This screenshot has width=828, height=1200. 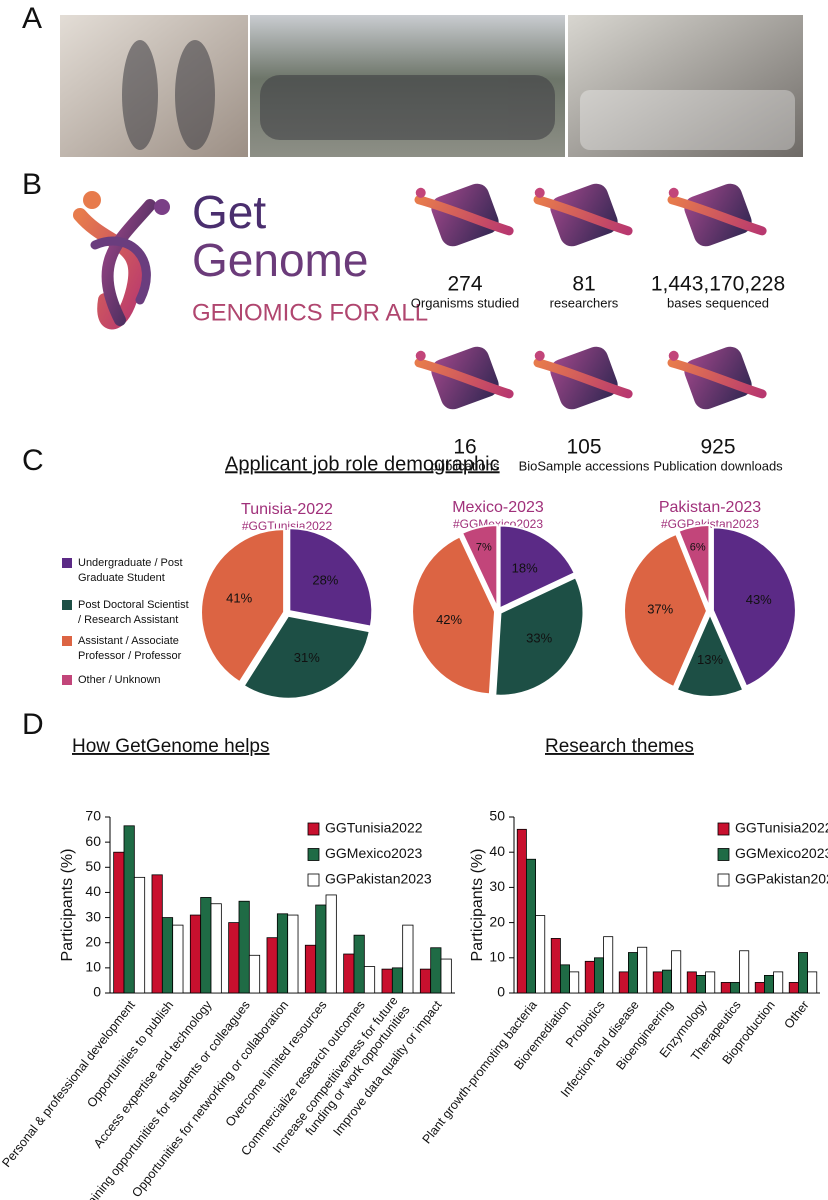 What do you see at coordinates (685, 86) in the screenshot?
I see `photo` at bounding box center [685, 86].